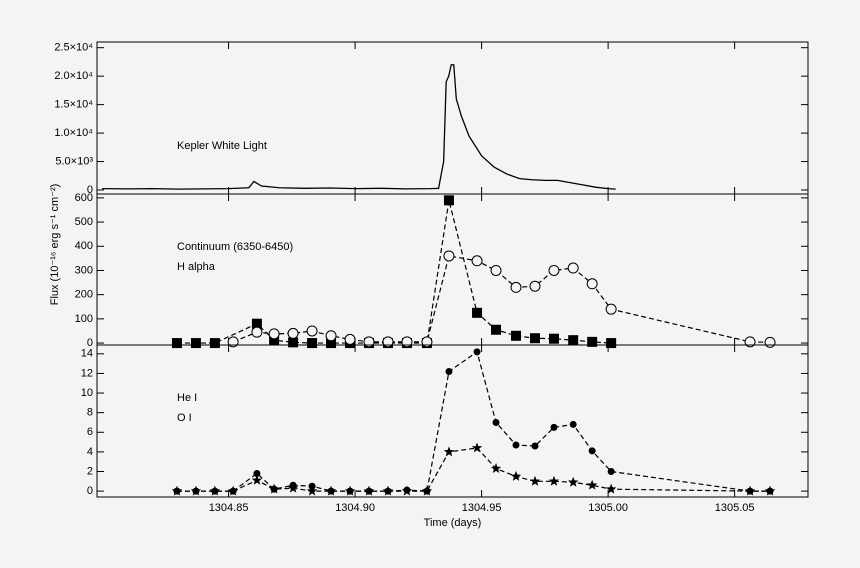 Image resolution: width=860 pixels, height=568 pixels. I want to click on y-axis-title: Flux (10⁻¹⁶ erg s⁻¹ cm⁻²), so click(55, 245).